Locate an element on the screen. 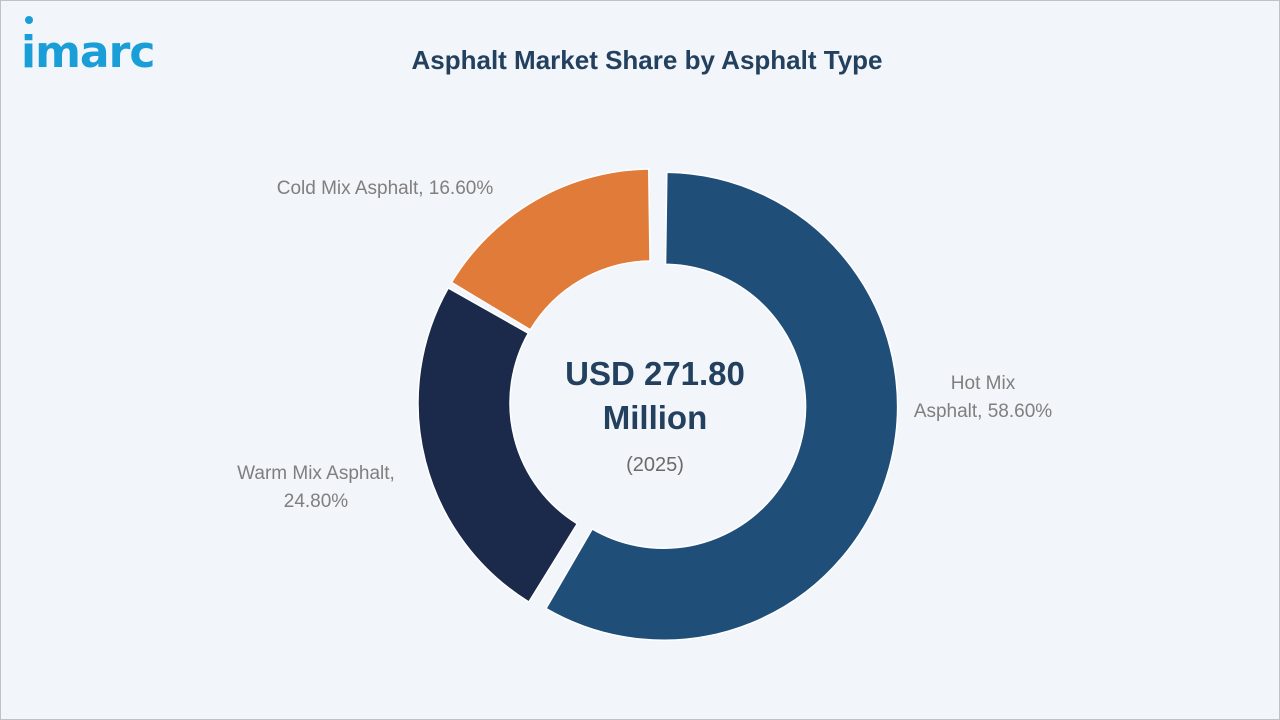  slice-cold-mix-asphalt is located at coordinates (550, 249).